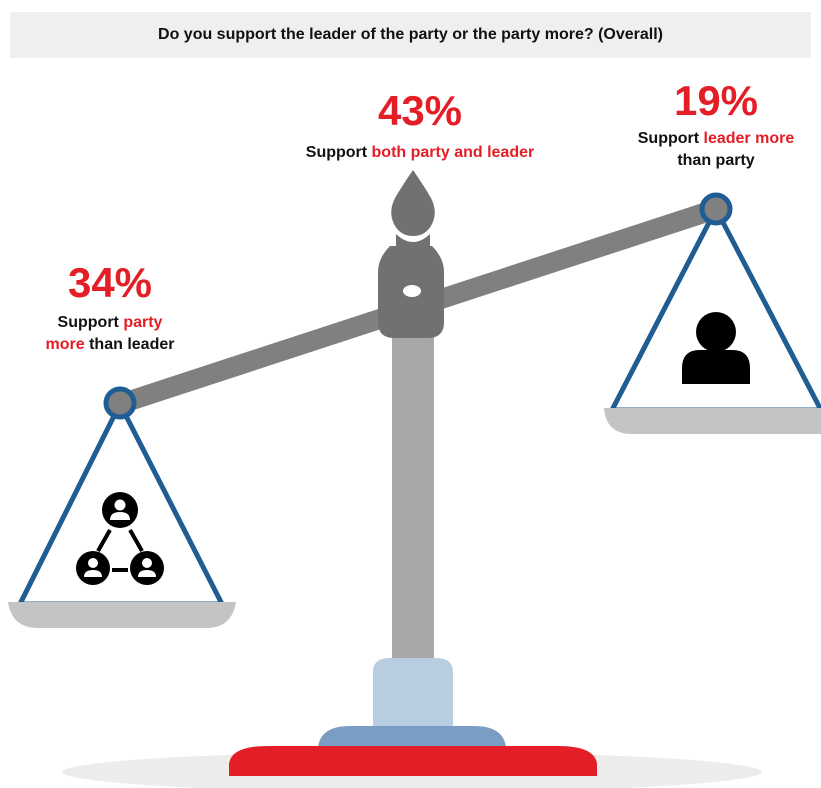  What do you see at coordinates (120, 510) in the screenshot?
I see `person-node-top` at bounding box center [120, 510].